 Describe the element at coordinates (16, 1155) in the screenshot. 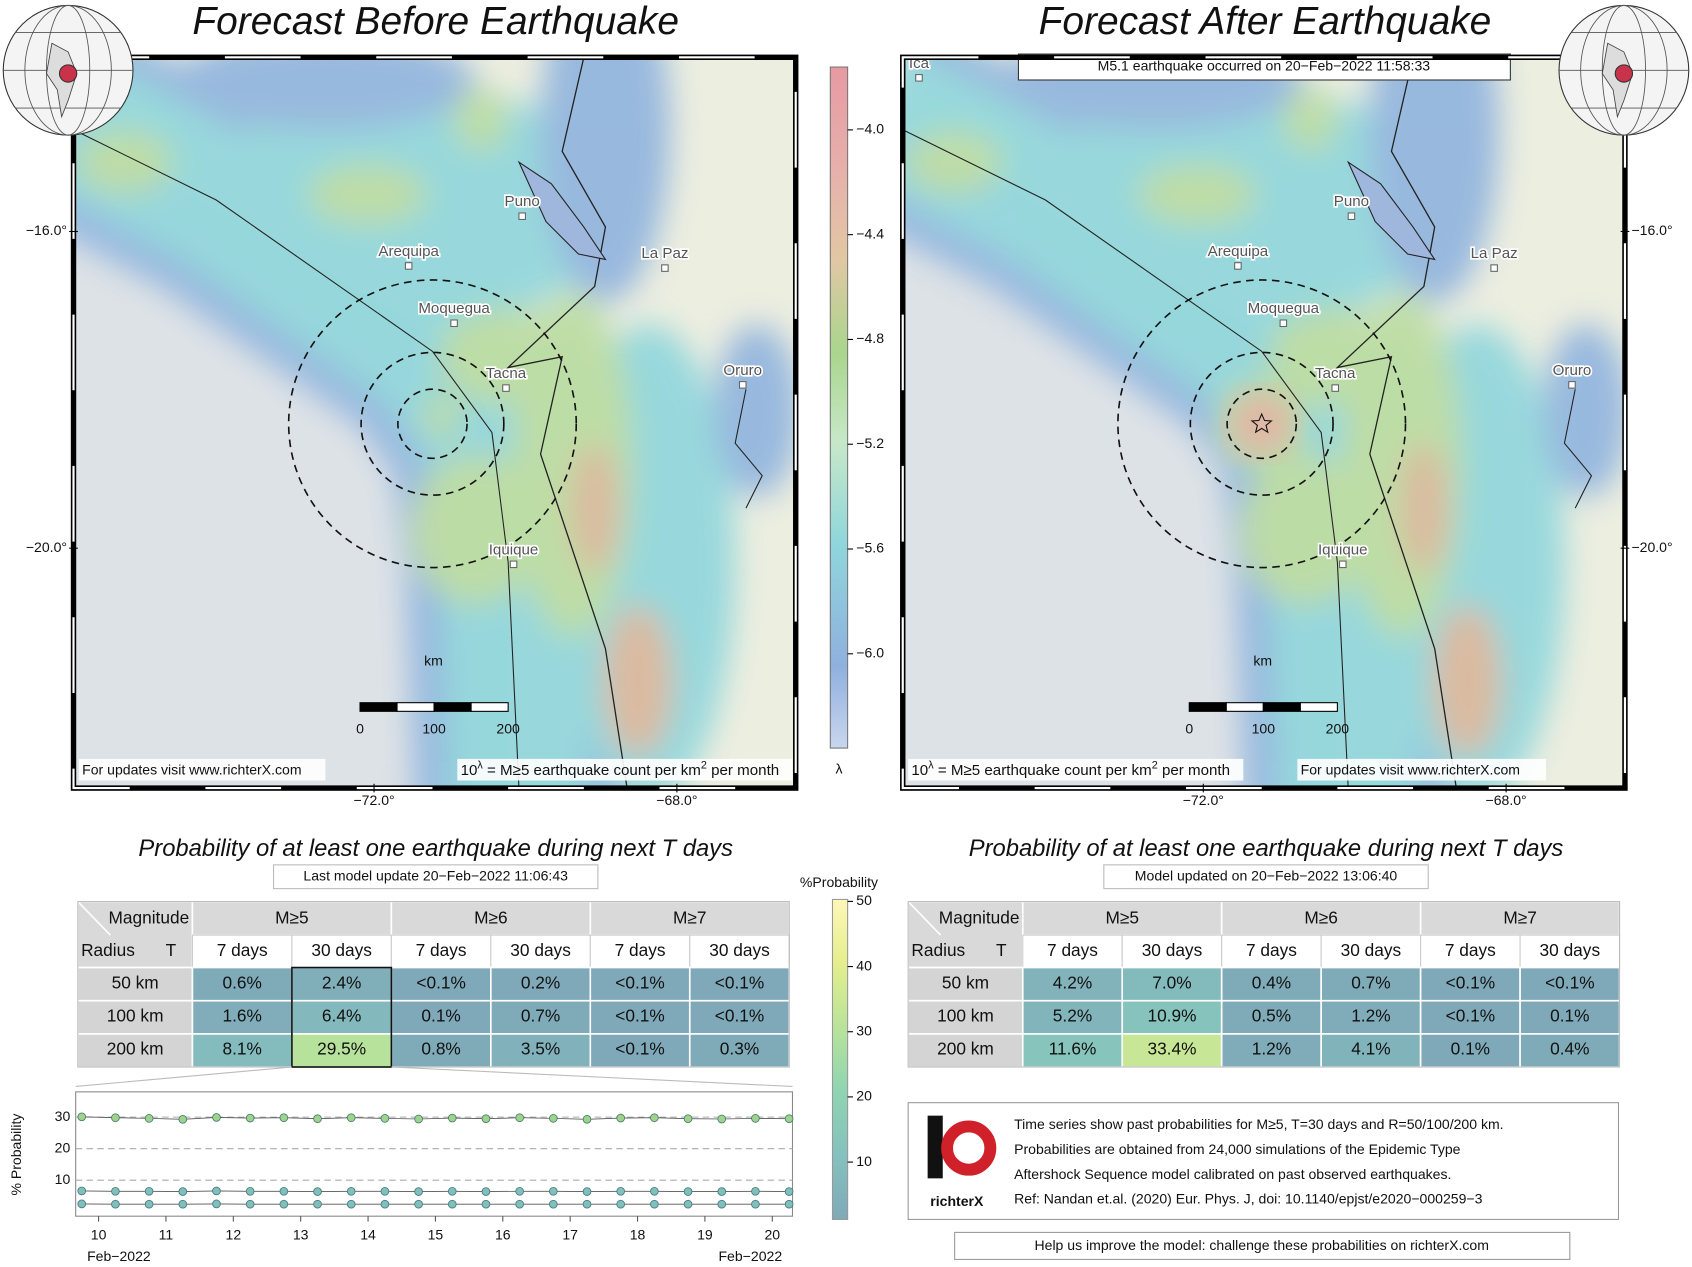

I see `y-axis-label: % Probability` at that location.